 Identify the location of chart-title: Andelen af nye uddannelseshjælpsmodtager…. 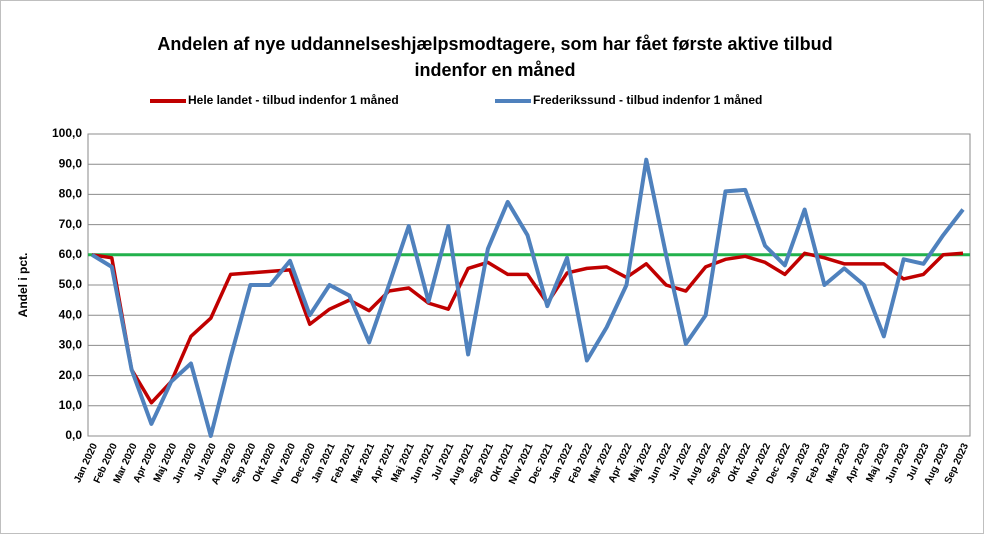
(494, 44).